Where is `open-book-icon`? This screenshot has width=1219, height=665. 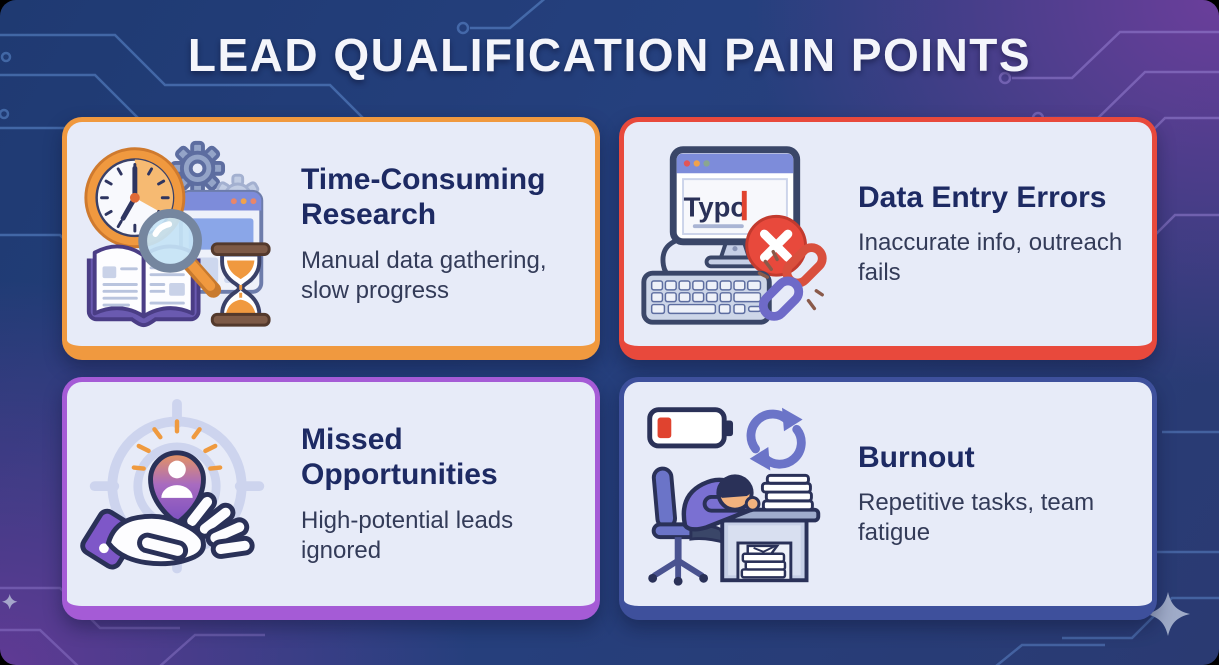 open-book-icon is located at coordinates (143, 286).